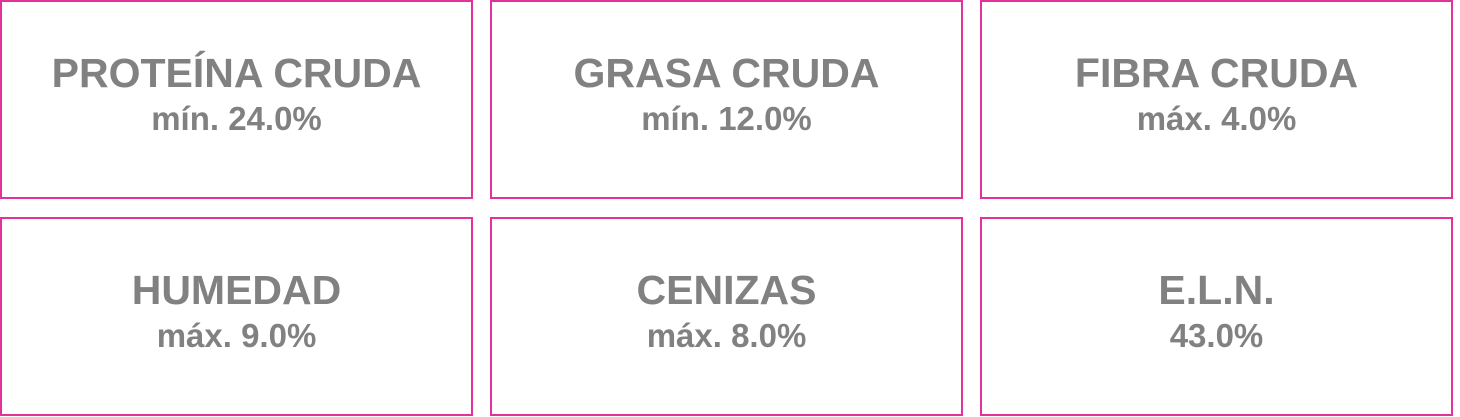 The image size is (1460, 417). Describe the element at coordinates (236, 118) in the screenshot. I see `nutrient-value: mín. 24.0%` at that location.